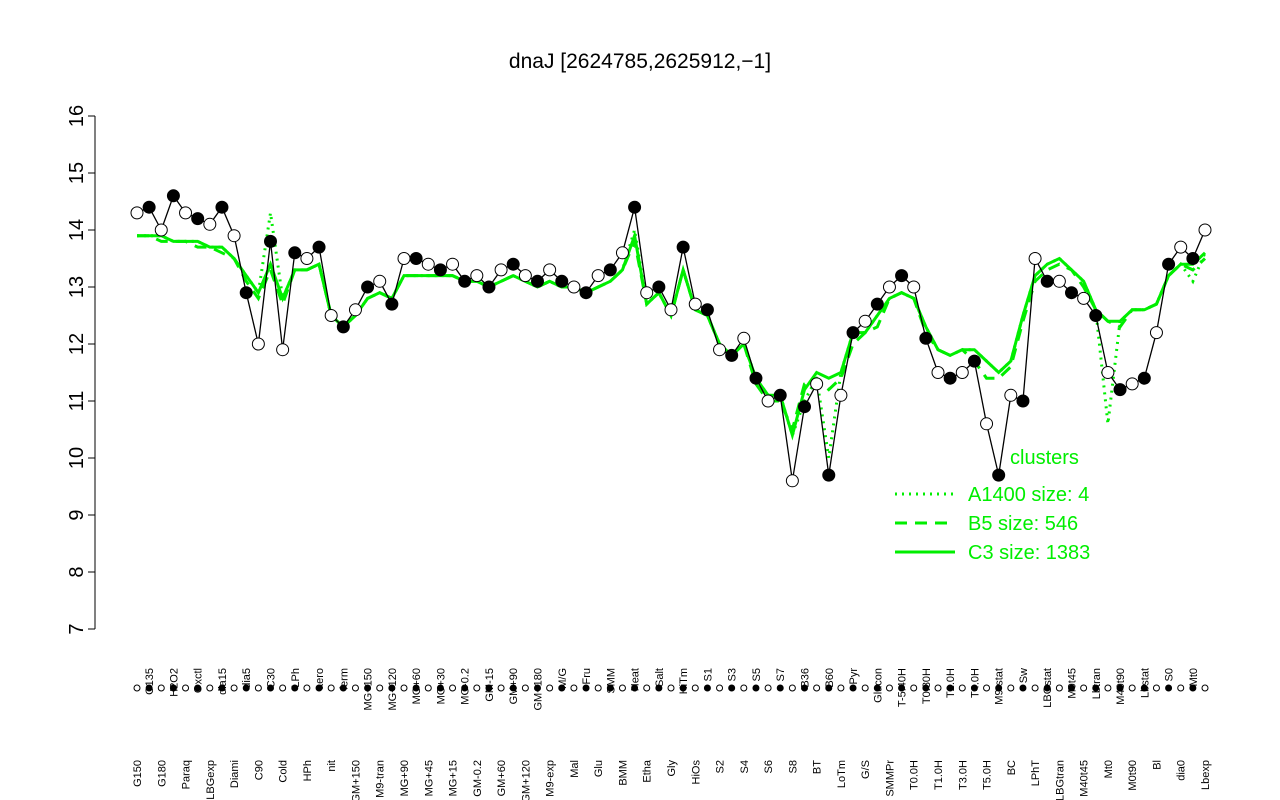 The width and height of the screenshot is (1280, 800). Describe the element at coordinates (672, 768) in the screenshot. I see `x-tick-label: Gly` at that location.